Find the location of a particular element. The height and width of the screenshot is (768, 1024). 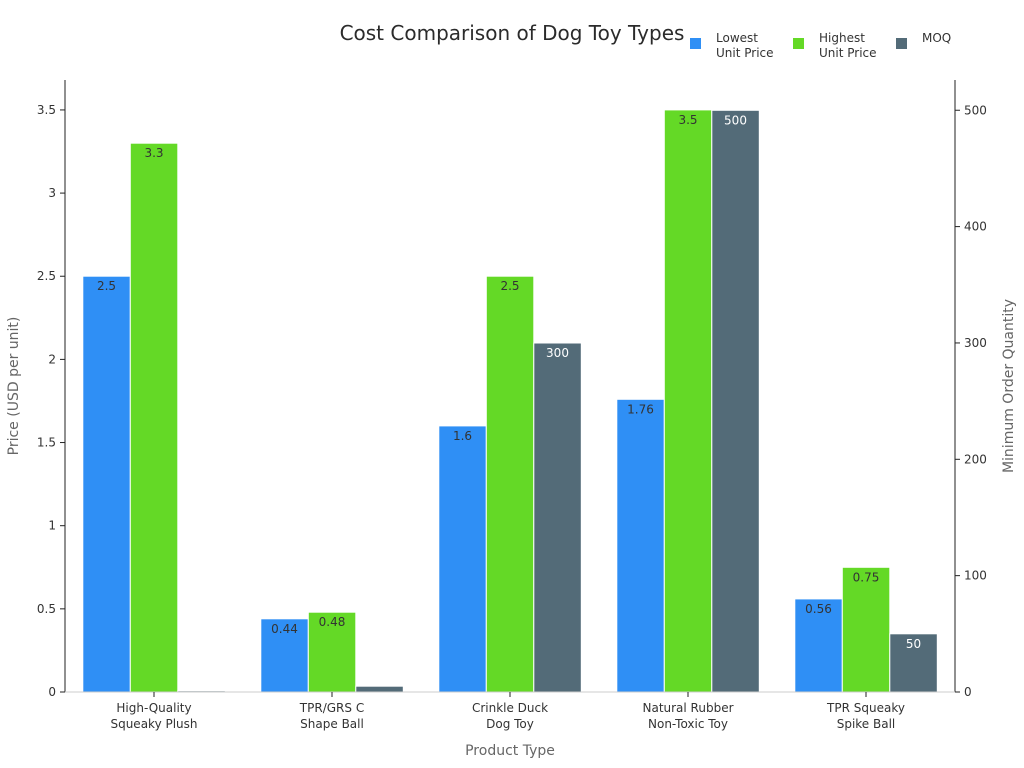

legend-label: MOQ is located at coordinates (936, 38).